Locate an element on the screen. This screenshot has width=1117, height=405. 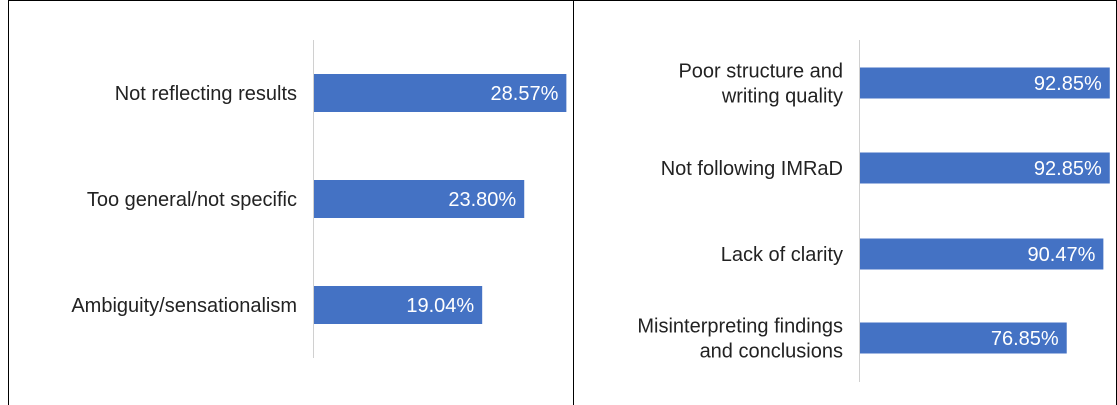
category-label: Lack of clarity is located at coordinates (782, 255).